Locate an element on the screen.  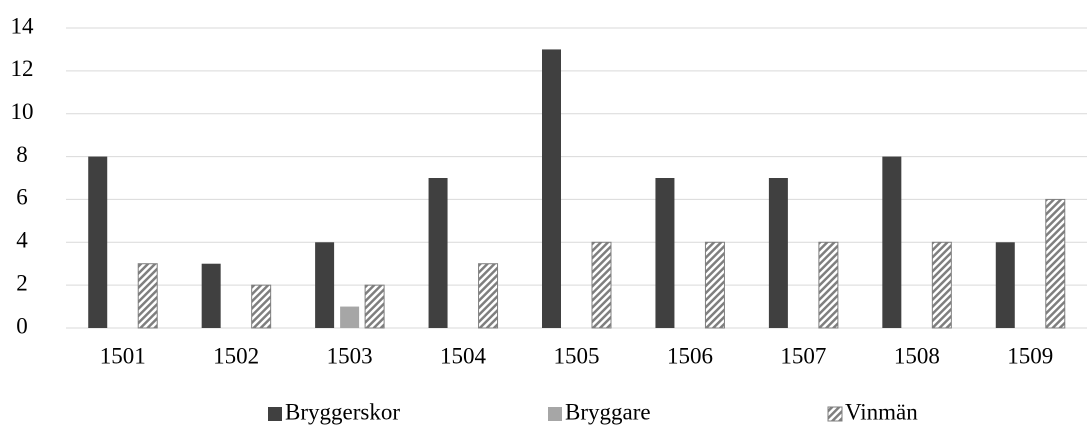
y-tick-label: 4 is located at coordinates (22, 240).